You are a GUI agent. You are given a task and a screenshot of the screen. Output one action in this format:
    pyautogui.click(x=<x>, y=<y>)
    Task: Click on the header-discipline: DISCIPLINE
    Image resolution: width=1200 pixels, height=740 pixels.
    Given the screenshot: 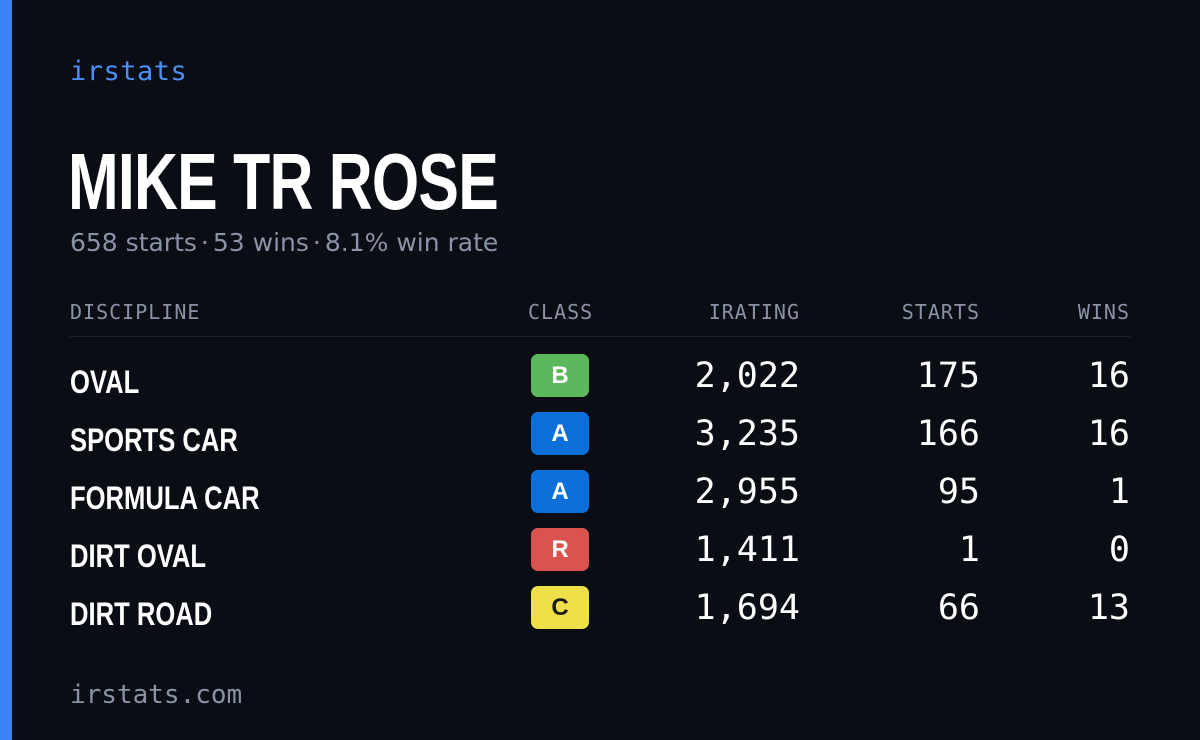 What is the action you would take?
    pyautogui.click(x=135, y=312)
    